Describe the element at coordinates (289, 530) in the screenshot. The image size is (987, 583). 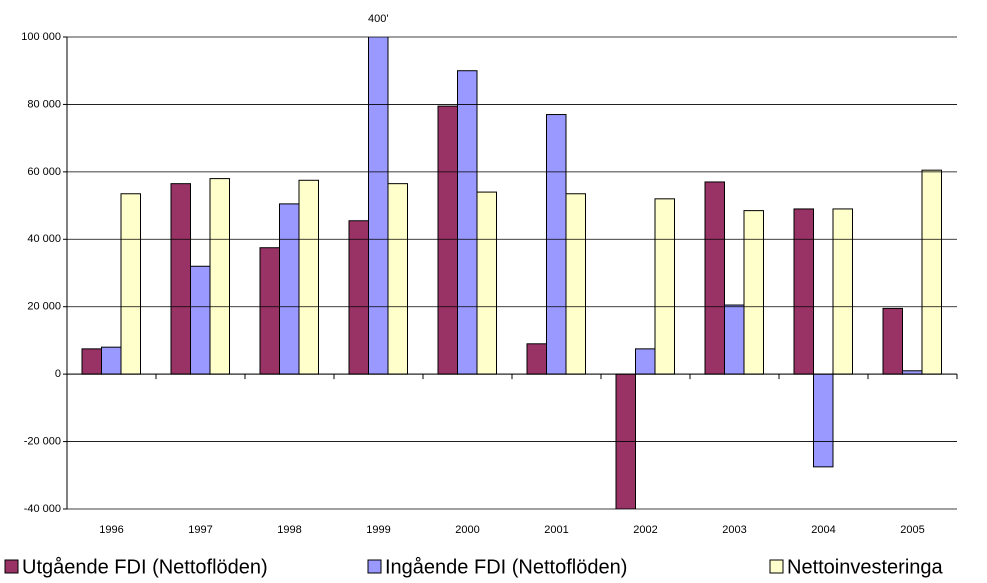
I see `x-tick-label: 1998` at that location.